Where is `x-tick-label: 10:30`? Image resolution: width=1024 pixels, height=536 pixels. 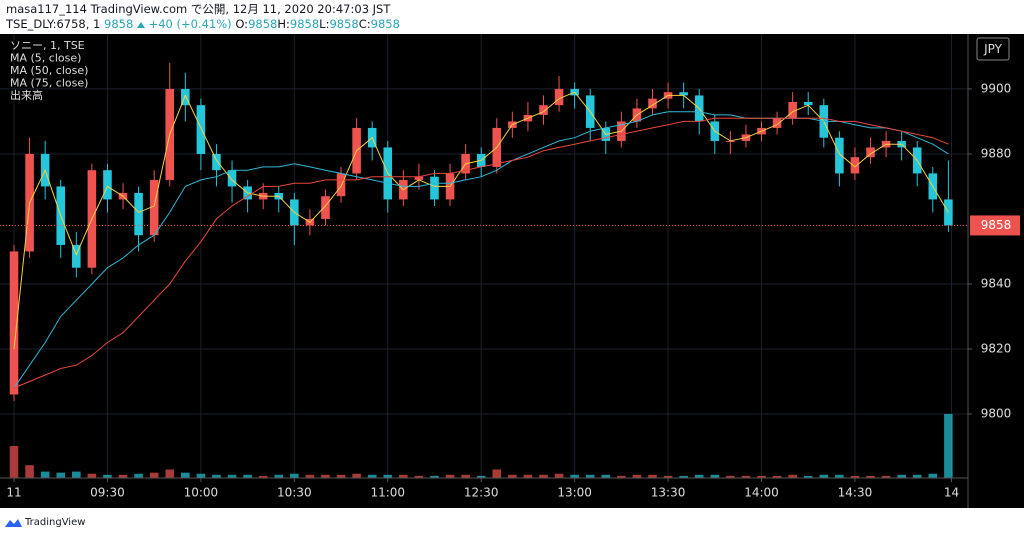
x-tick-label: 10:30 is located at coordinates (294, 493).